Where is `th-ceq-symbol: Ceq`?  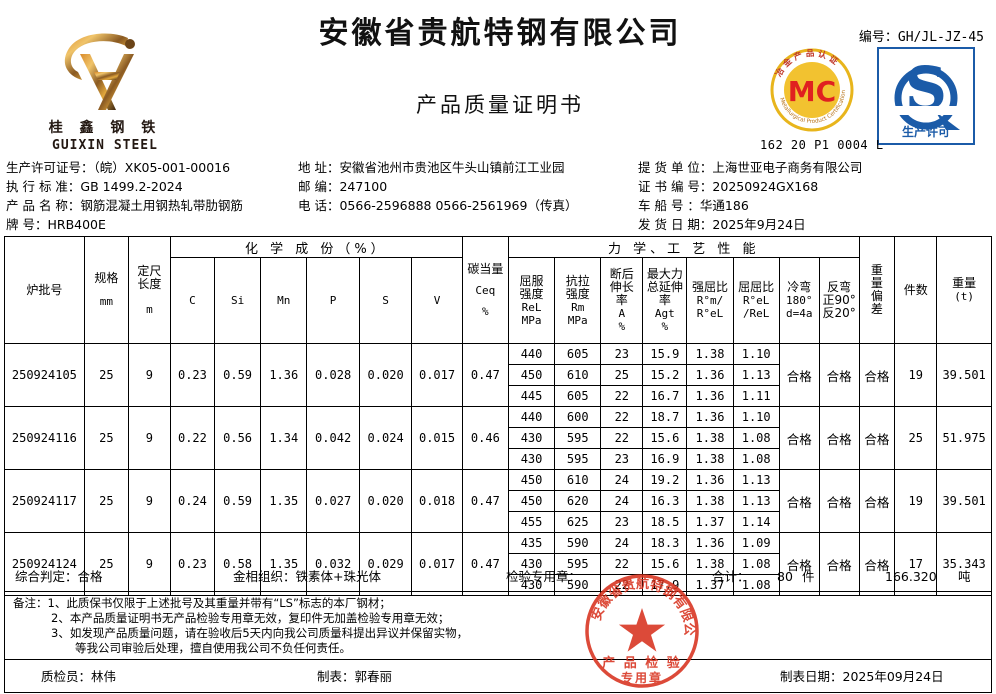 th-ceq-symbol: Ceq is located at coordinates (485, 290).